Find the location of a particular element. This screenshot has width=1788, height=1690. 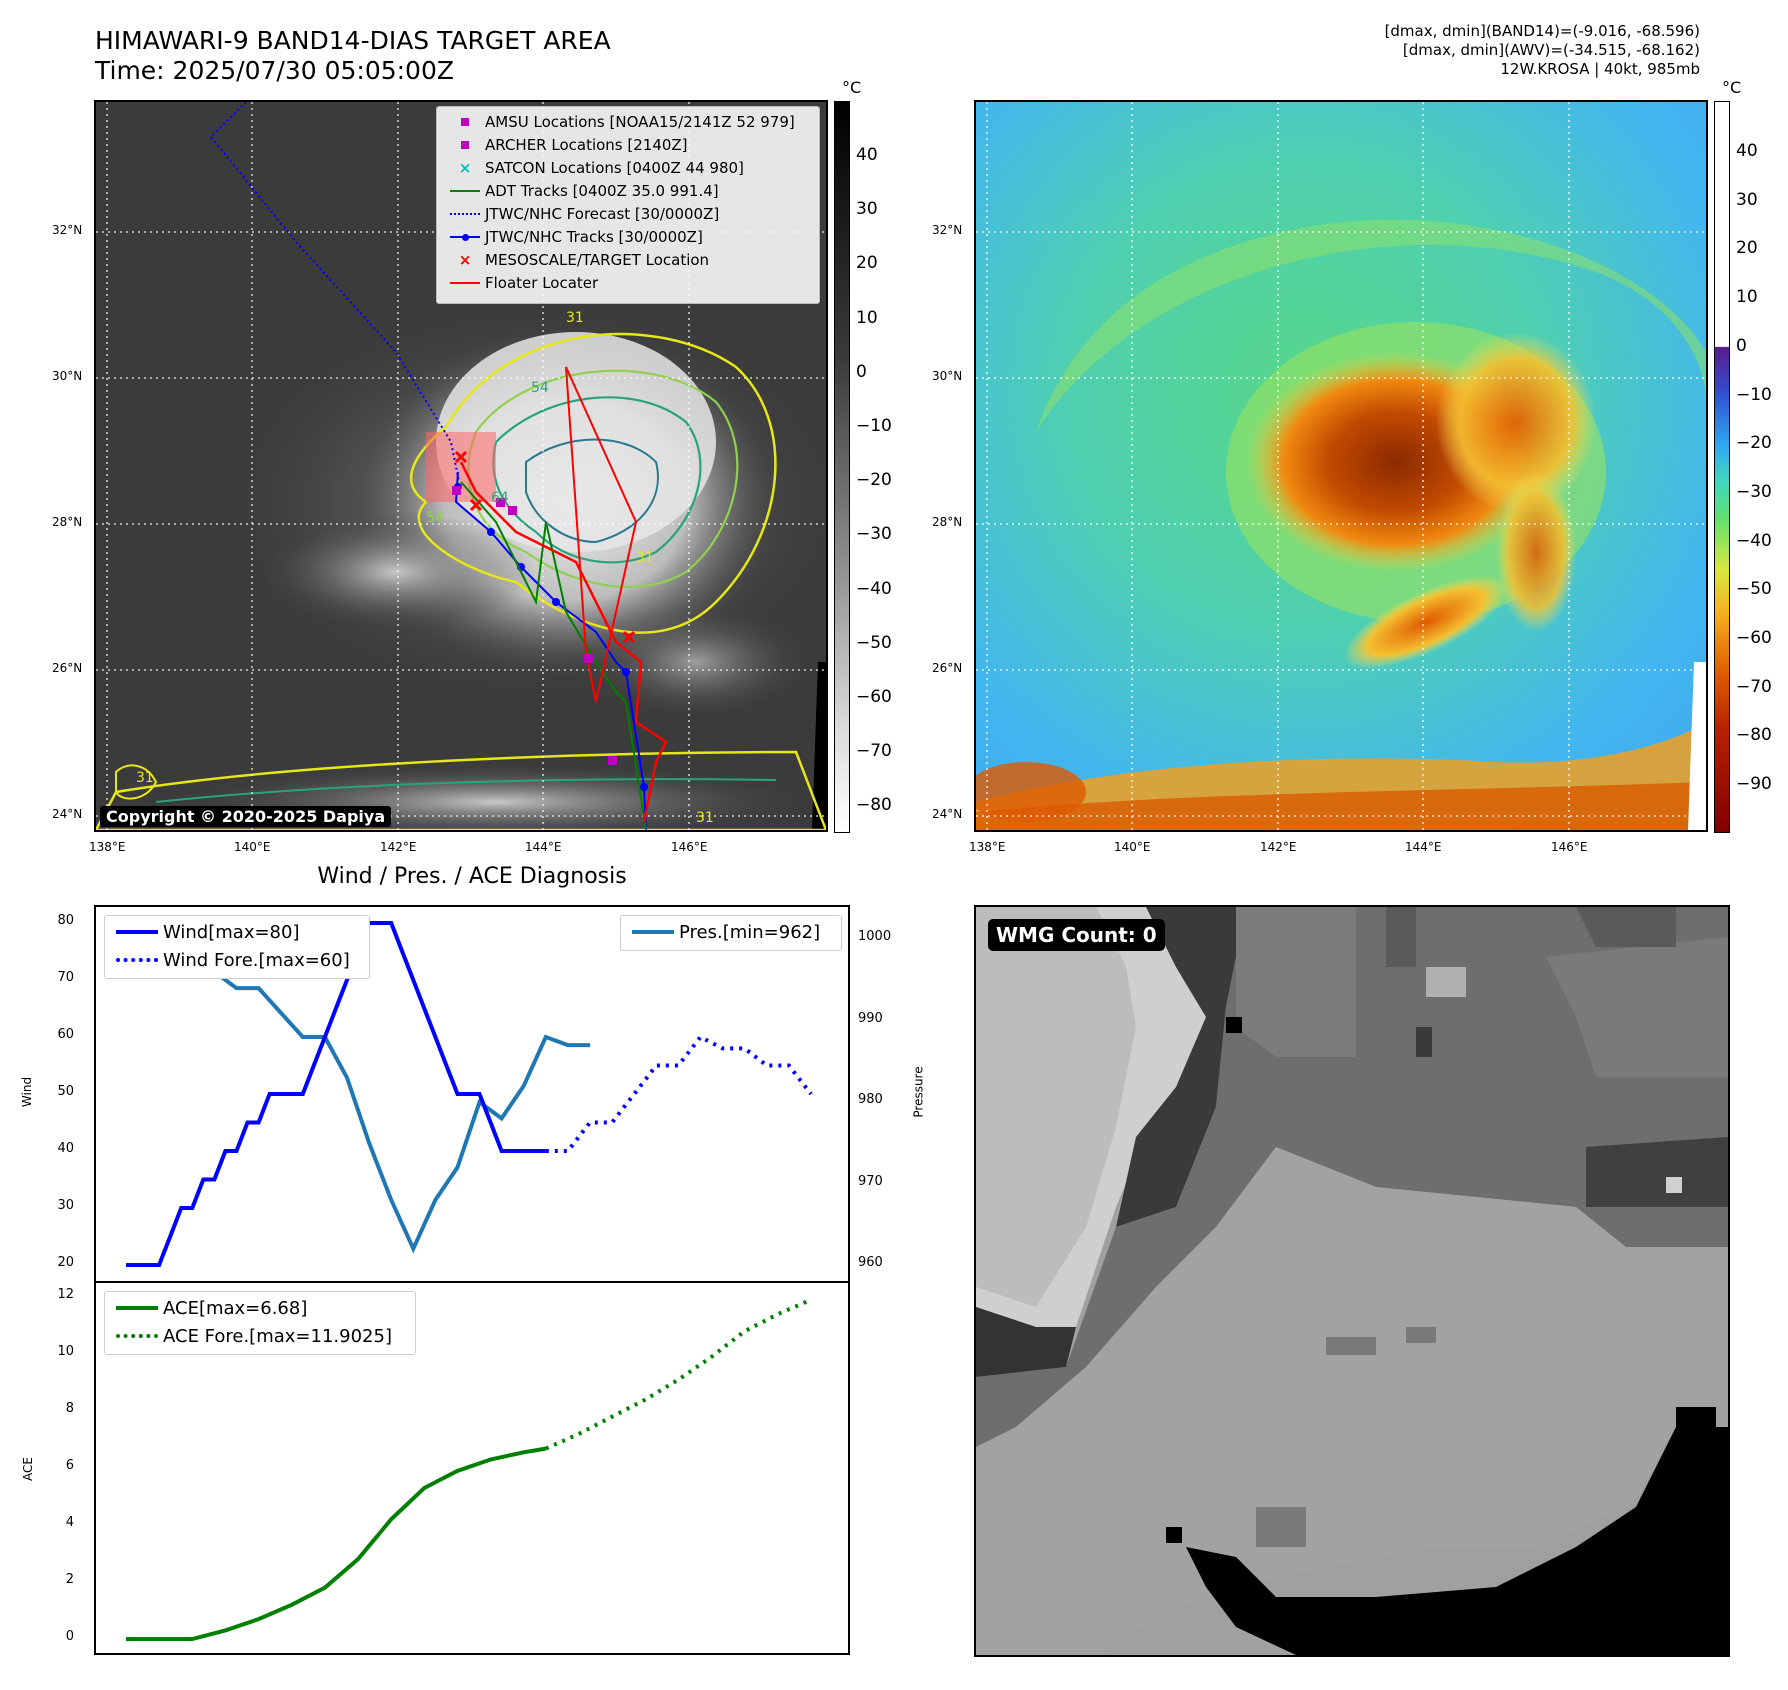

ace-series-line is located at coordinates (336, 1543).